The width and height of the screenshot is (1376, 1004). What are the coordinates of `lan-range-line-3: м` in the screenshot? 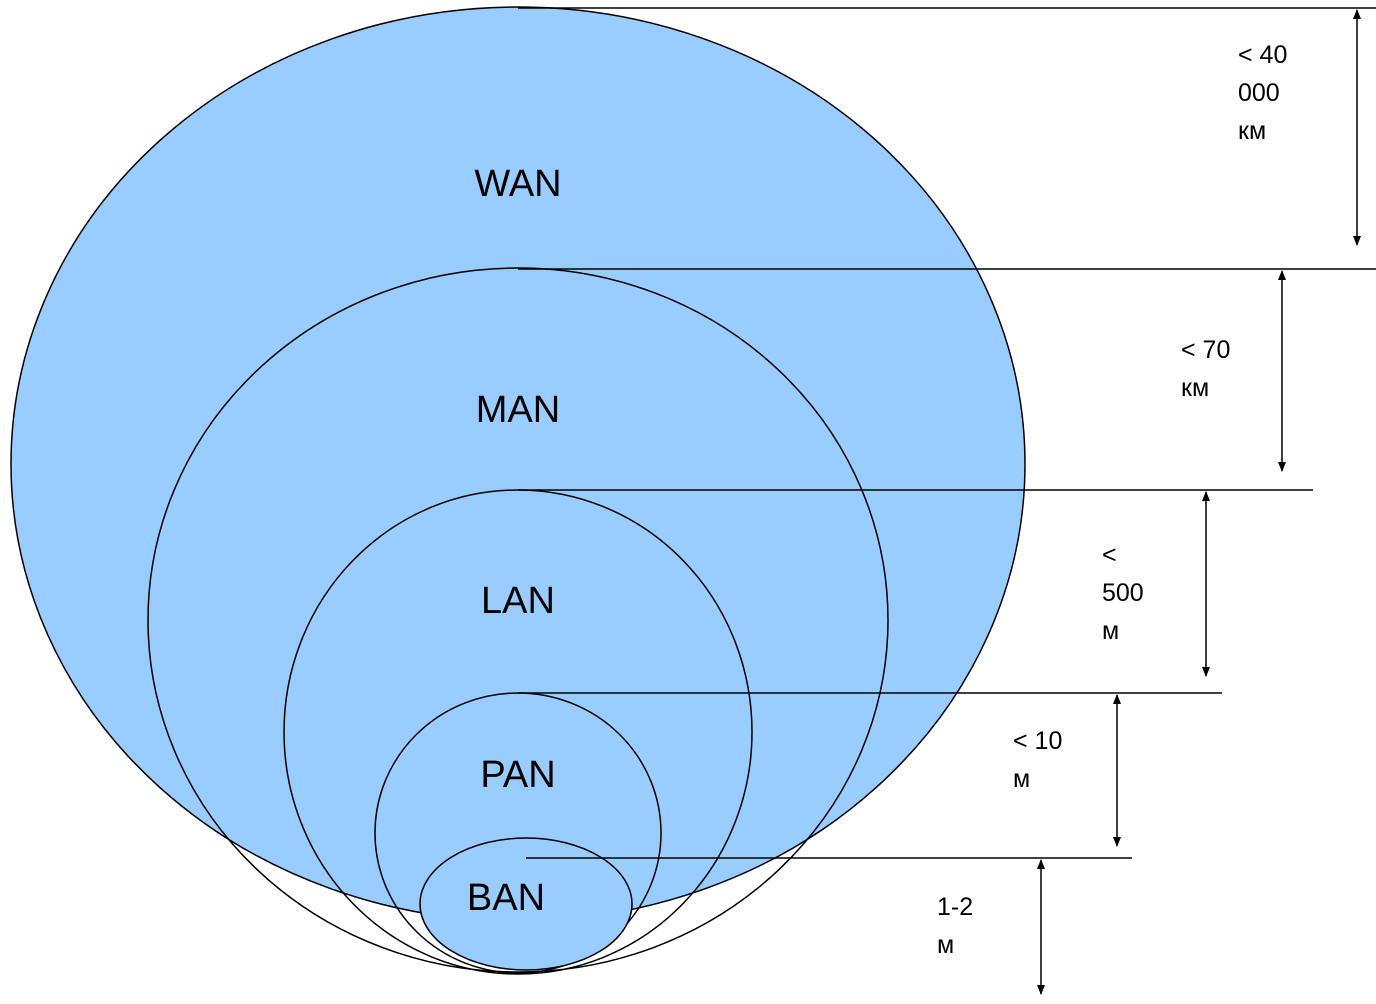 It's located at (1111, 631).